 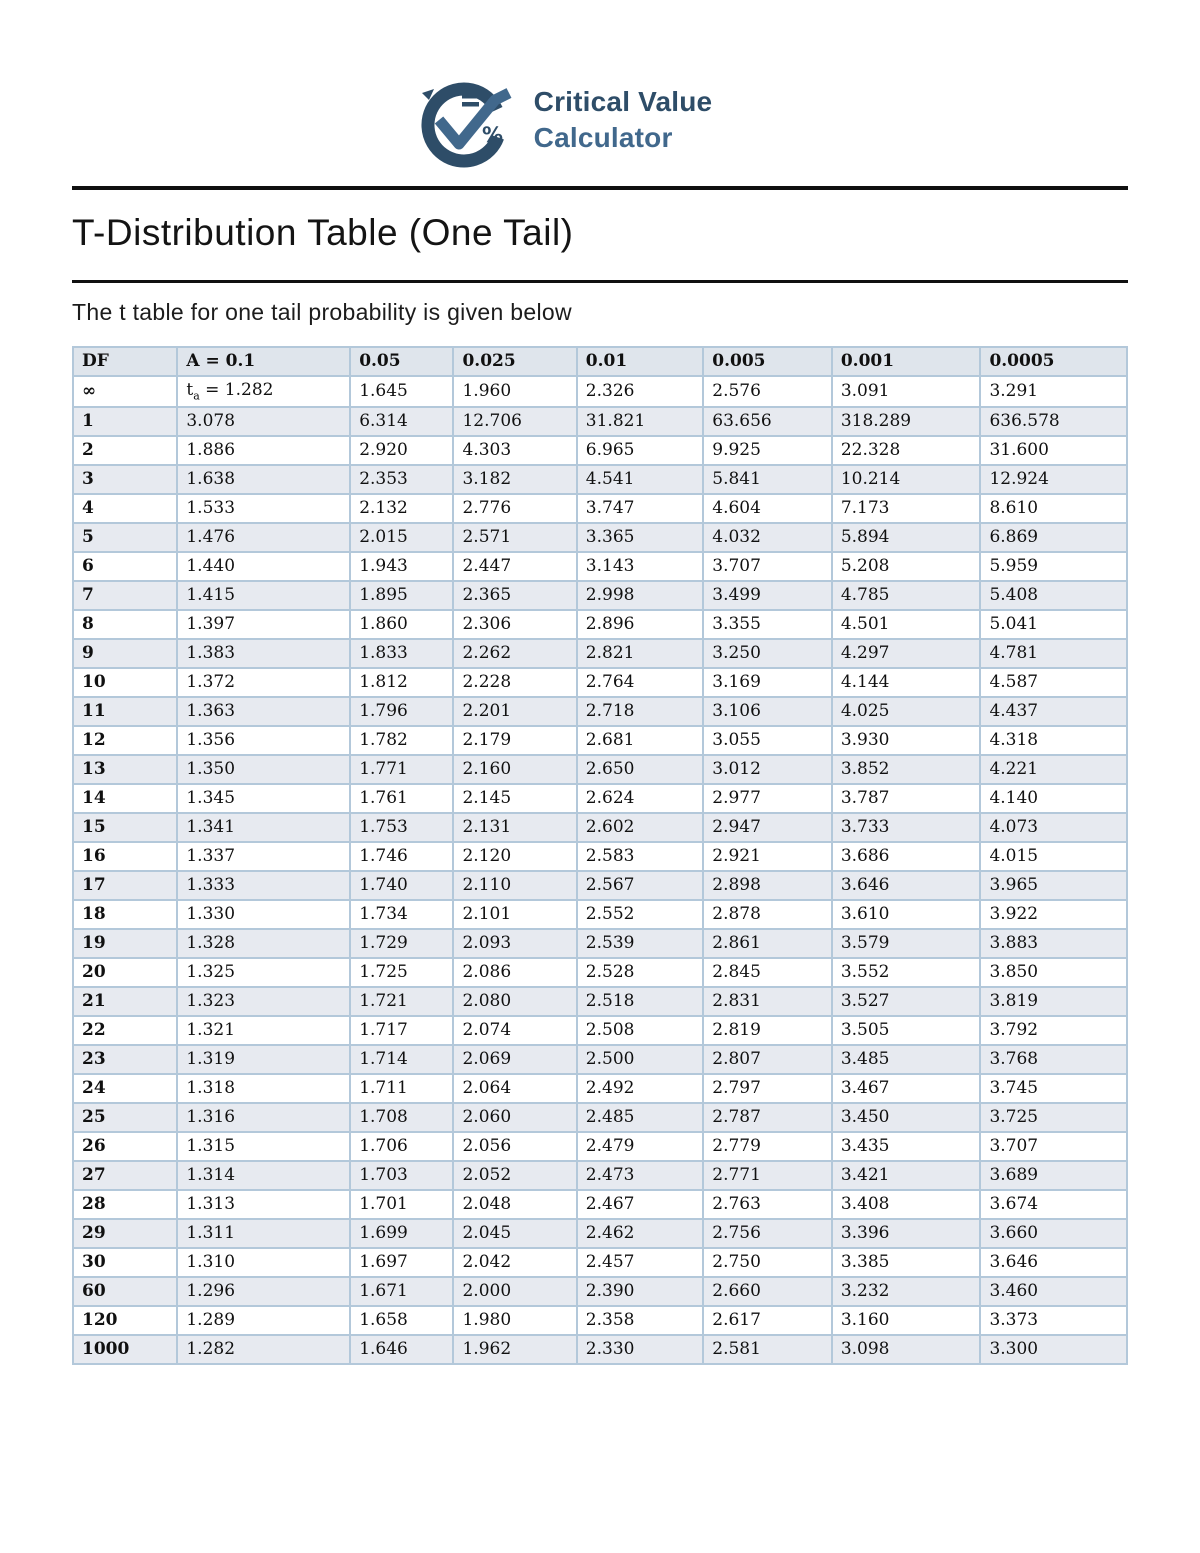 I want to click on value-cell: 1.440, so click(x=264, y=567).